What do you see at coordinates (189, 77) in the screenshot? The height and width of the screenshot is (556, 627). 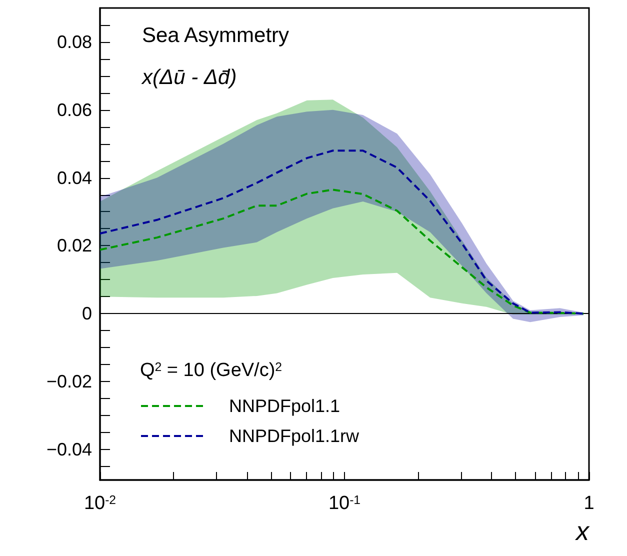 I see `text: x(Δū - Δd̄)` at bounding box center [189, 77].